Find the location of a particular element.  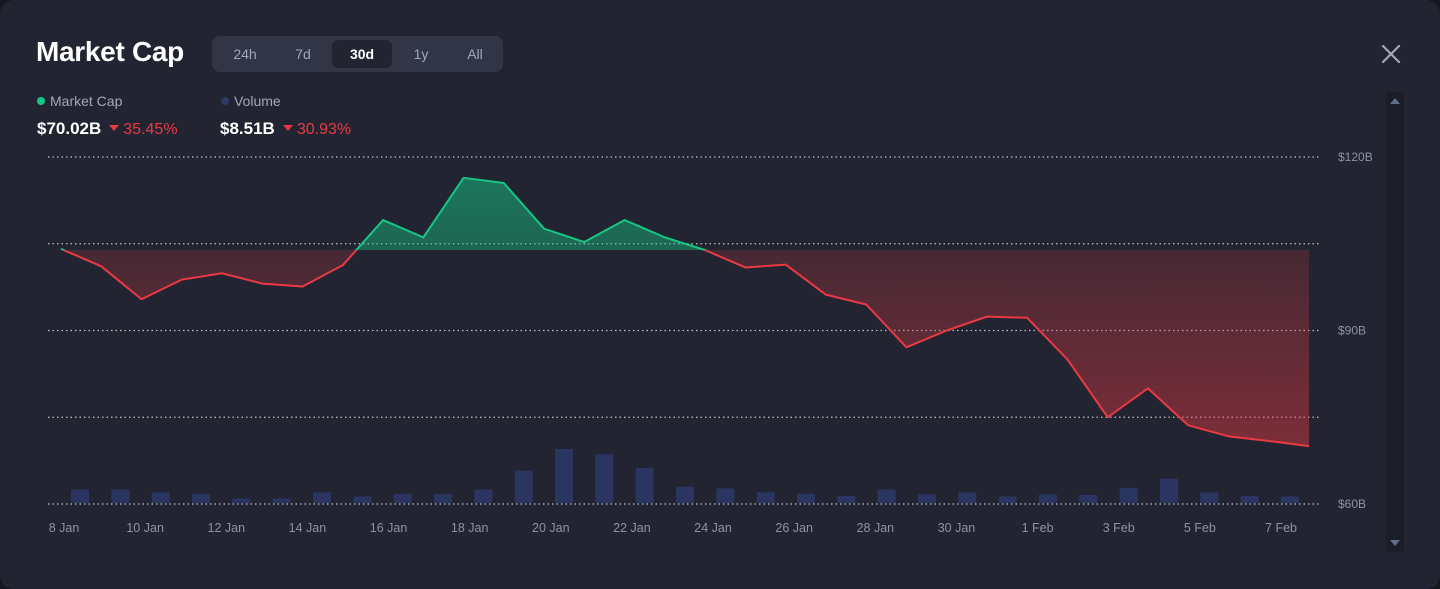

area-above-baseline is located at coordinates (383, 214).